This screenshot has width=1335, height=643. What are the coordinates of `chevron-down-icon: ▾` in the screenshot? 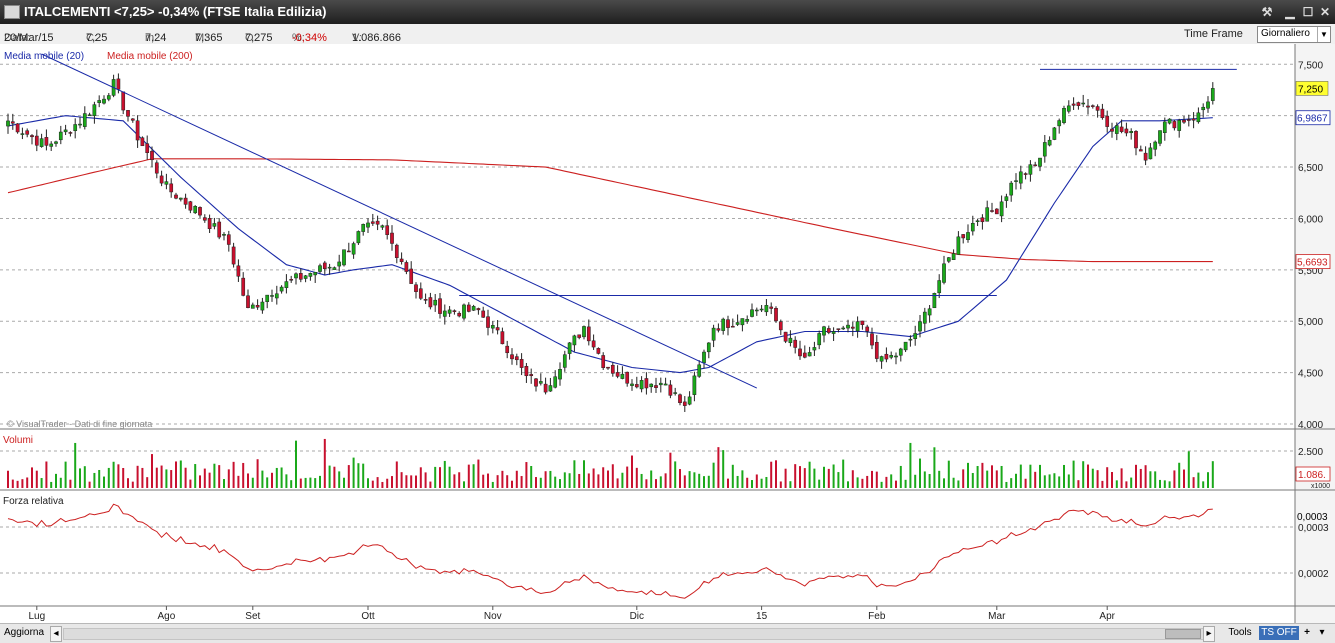 It's located at (1322, 632).